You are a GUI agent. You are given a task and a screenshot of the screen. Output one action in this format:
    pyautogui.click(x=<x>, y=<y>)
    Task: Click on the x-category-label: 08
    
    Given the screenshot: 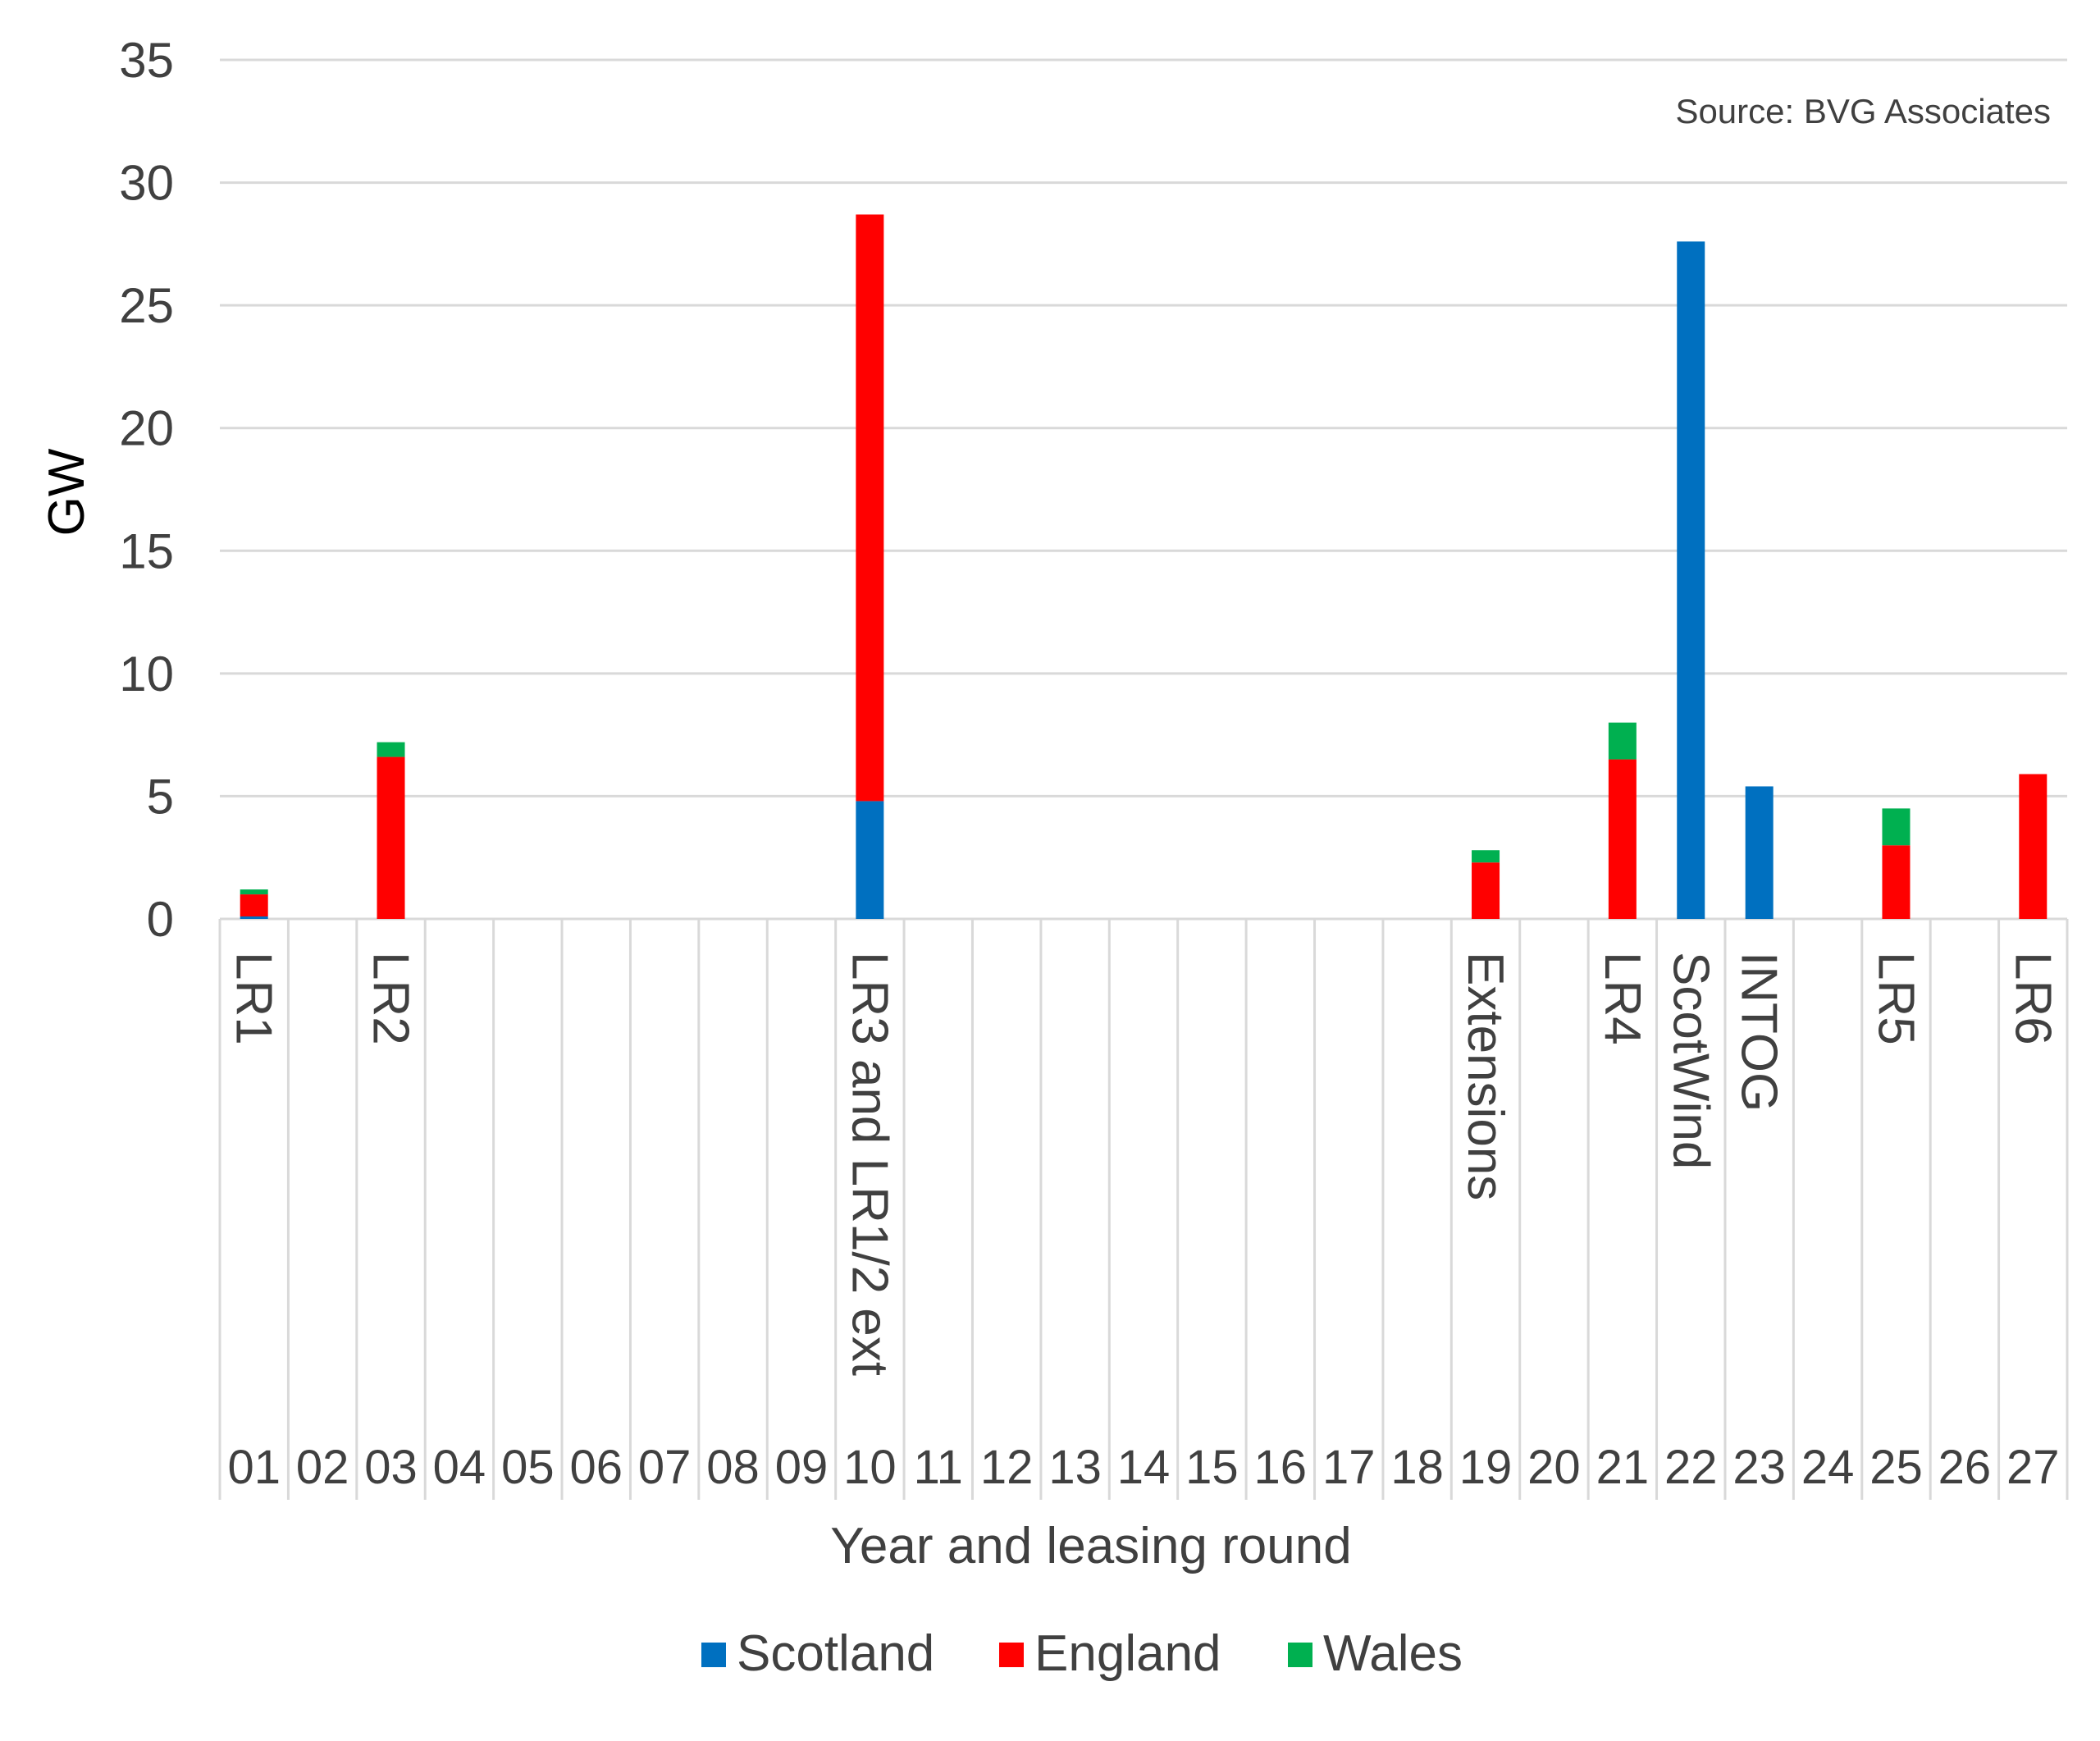 What is the action you would take?
    pyautogui.click(x=733, y=1468)
    